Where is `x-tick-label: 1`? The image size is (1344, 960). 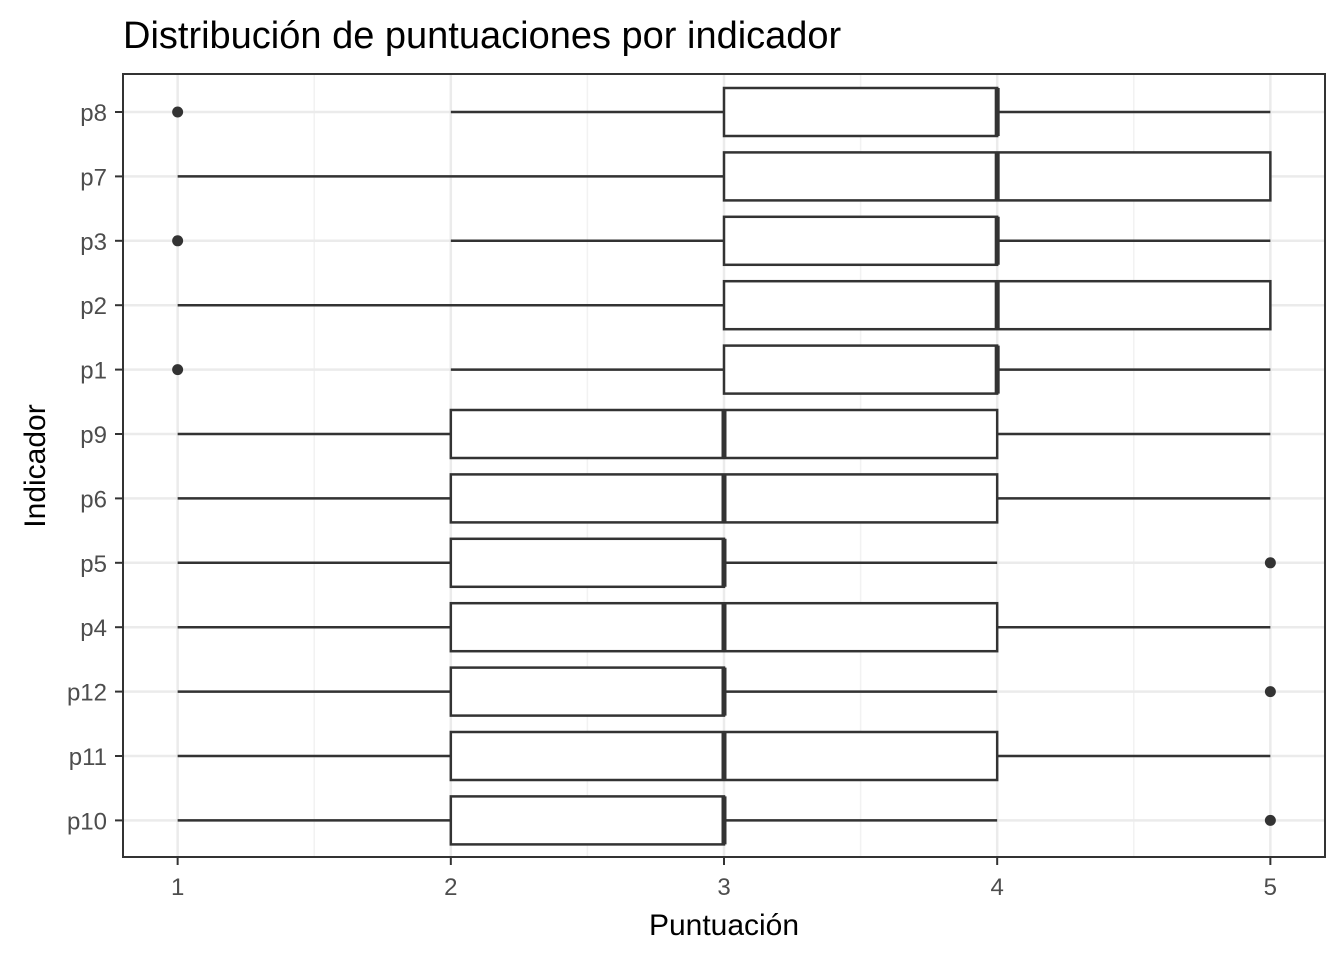 x-tick-label: 1 is located at coordinates (177, 887).